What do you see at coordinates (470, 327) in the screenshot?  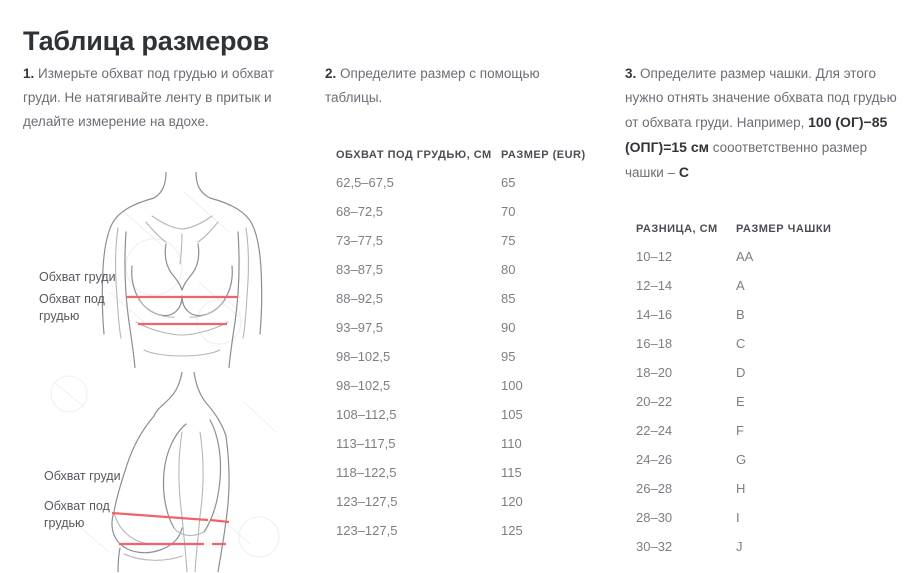 I see `table-row: 93–97,5 90` at bounding box center [470, 327].